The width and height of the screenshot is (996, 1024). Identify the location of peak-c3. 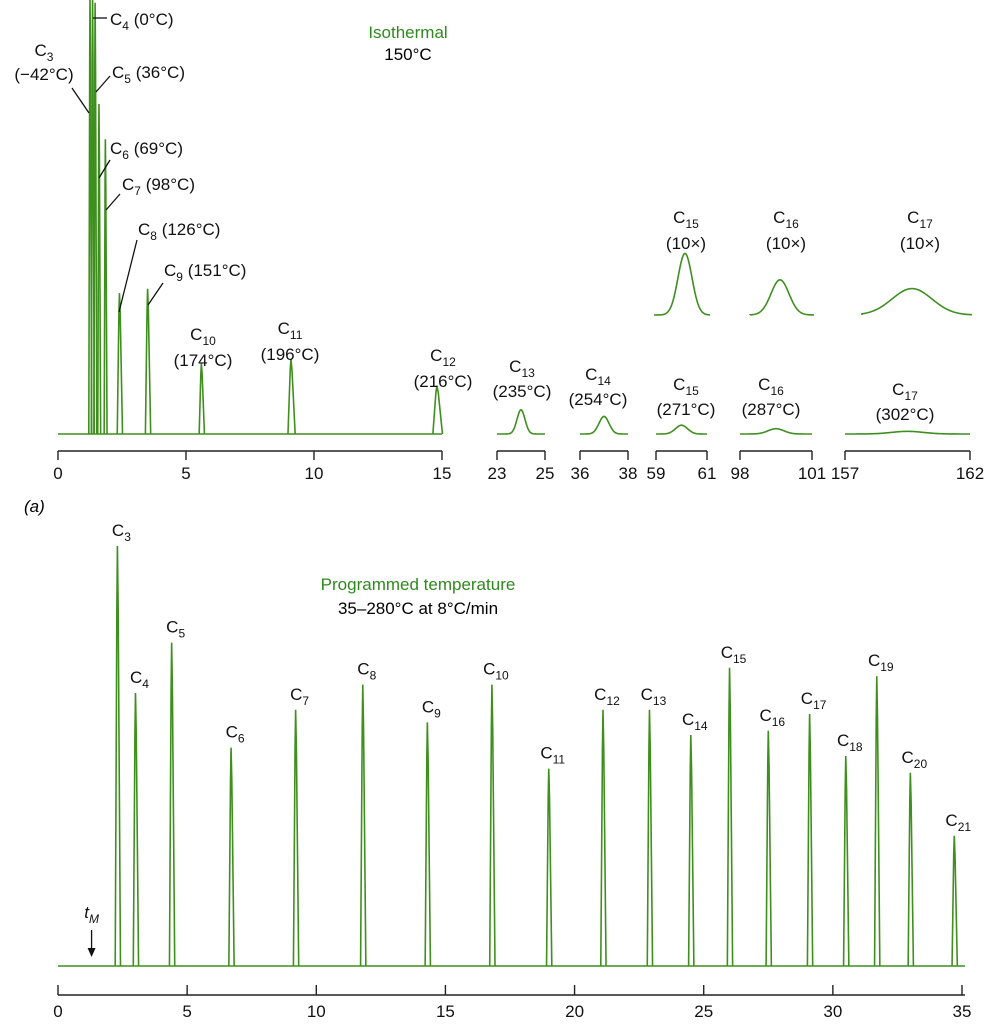
(90, 217).